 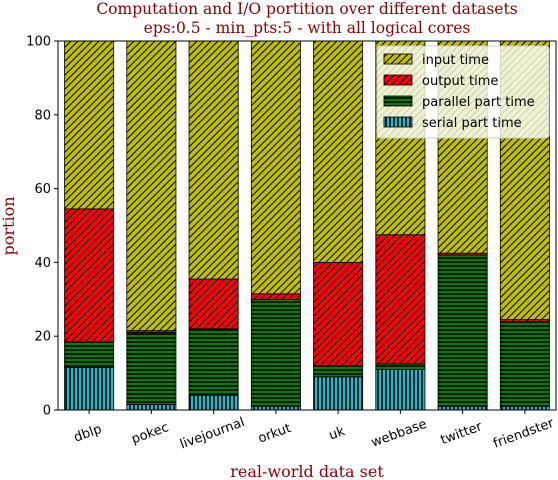 What do you see at coordinates (400, 366) in the screenshot?
I see `bar-webbase-parallel-part-time-hatch` at bounding box center [400, 366].